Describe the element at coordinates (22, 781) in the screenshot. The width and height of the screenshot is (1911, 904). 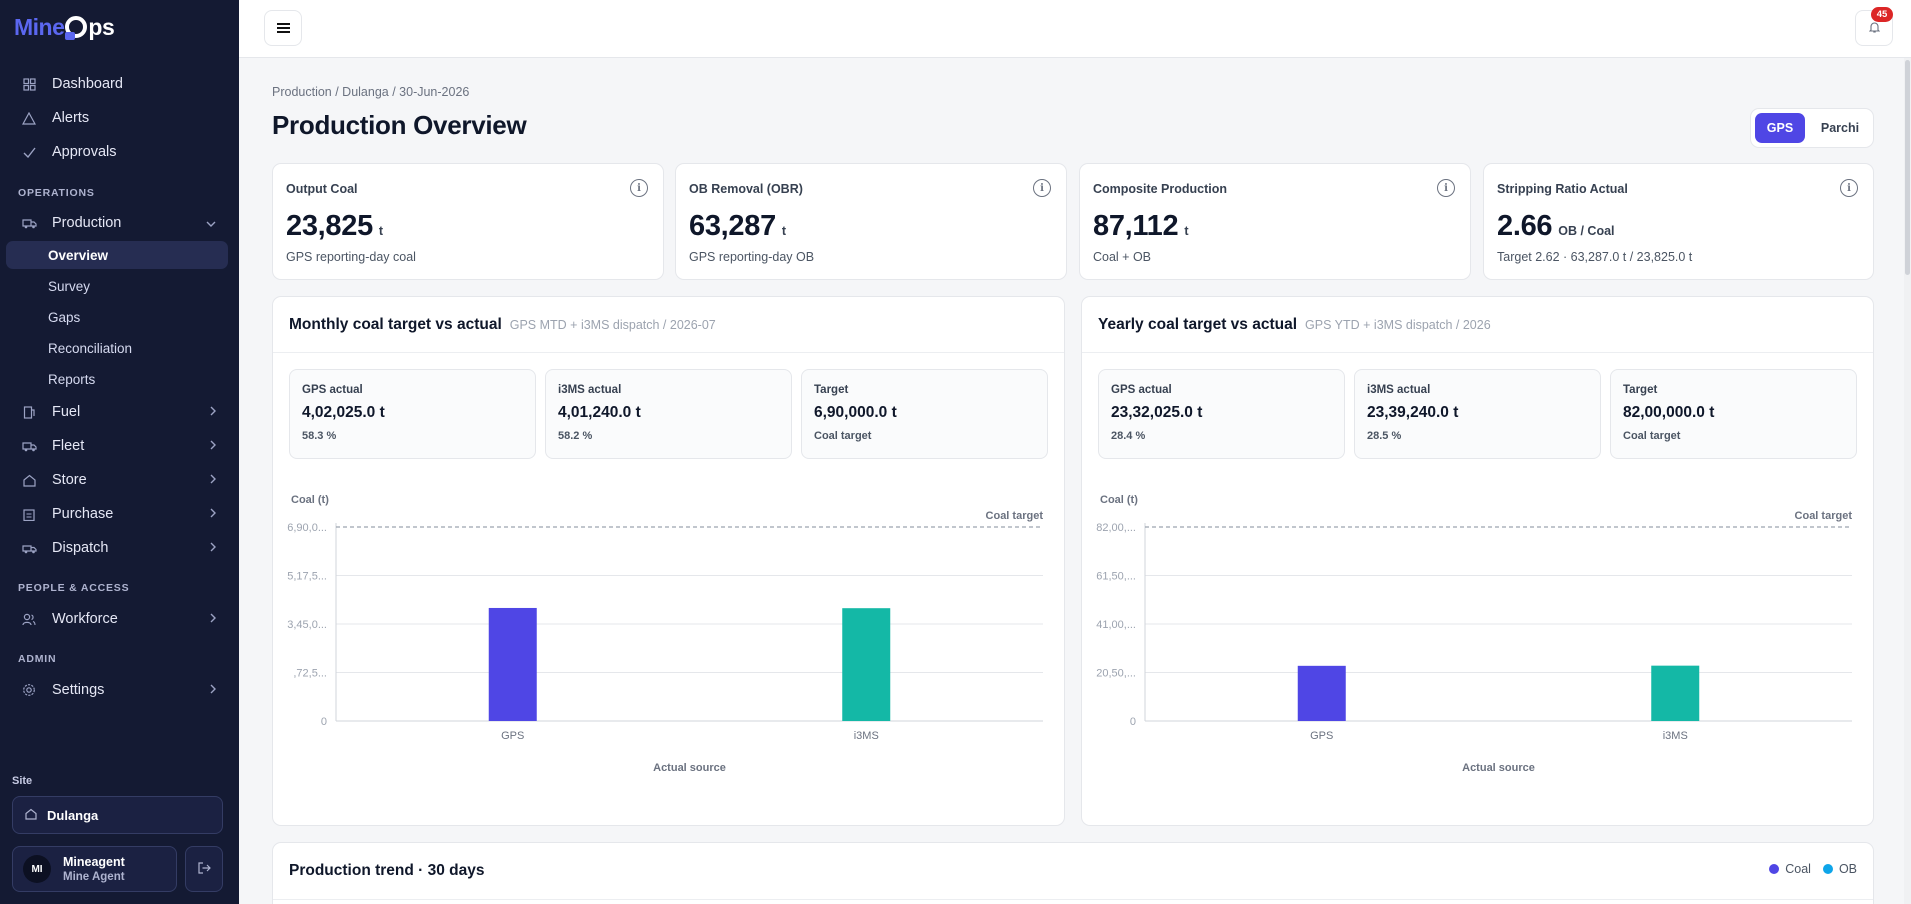
I see `site-label: Site` at that location.